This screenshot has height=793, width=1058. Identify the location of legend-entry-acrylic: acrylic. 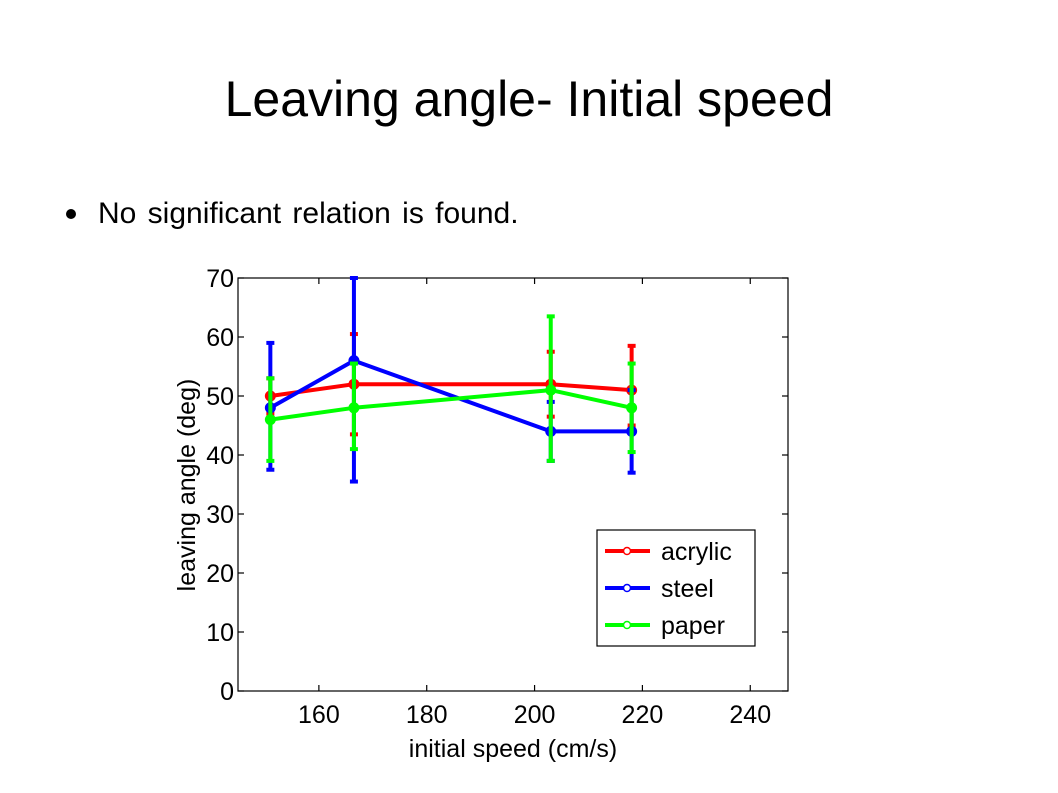
(668, 552).